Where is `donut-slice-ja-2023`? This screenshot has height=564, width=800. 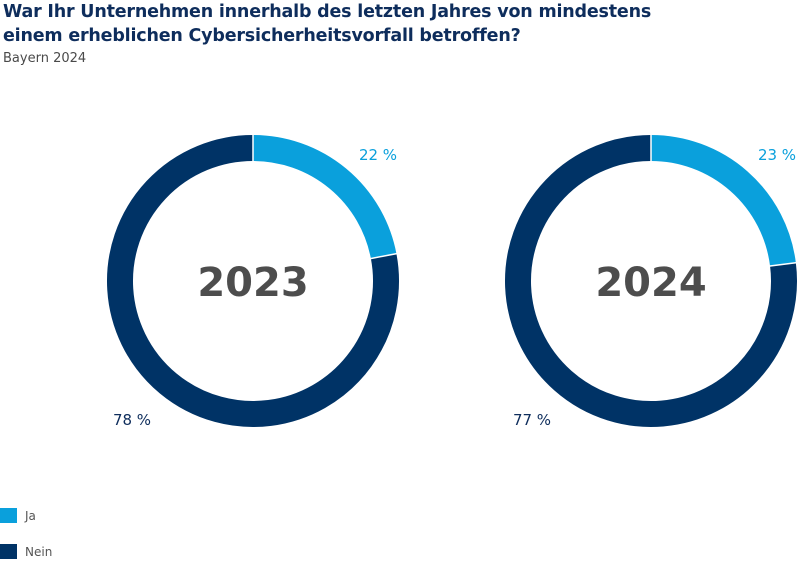 donut-slice-ja-2023 is located at coordinates (324, 197).